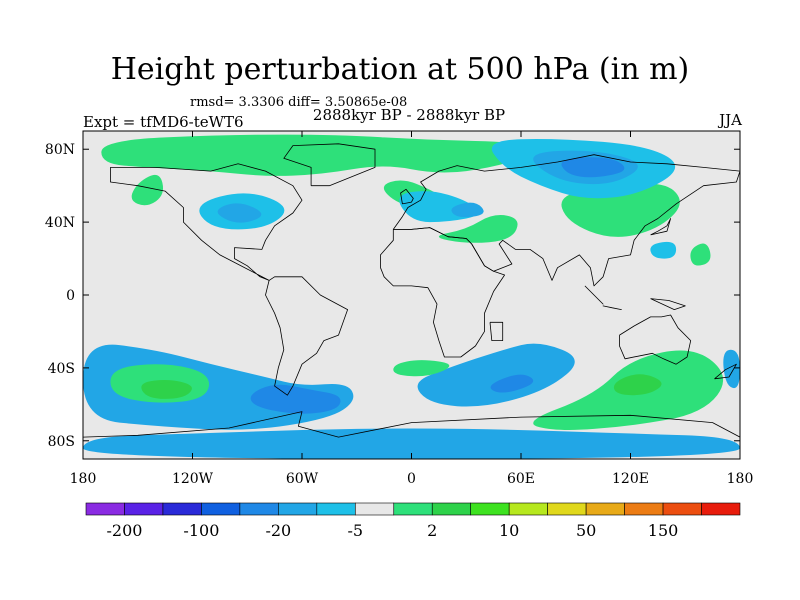  What do you see at coordinates (61, 369) in the screenshot?
I see `y-tick-label: 40S` at bounding box center [61, 369].